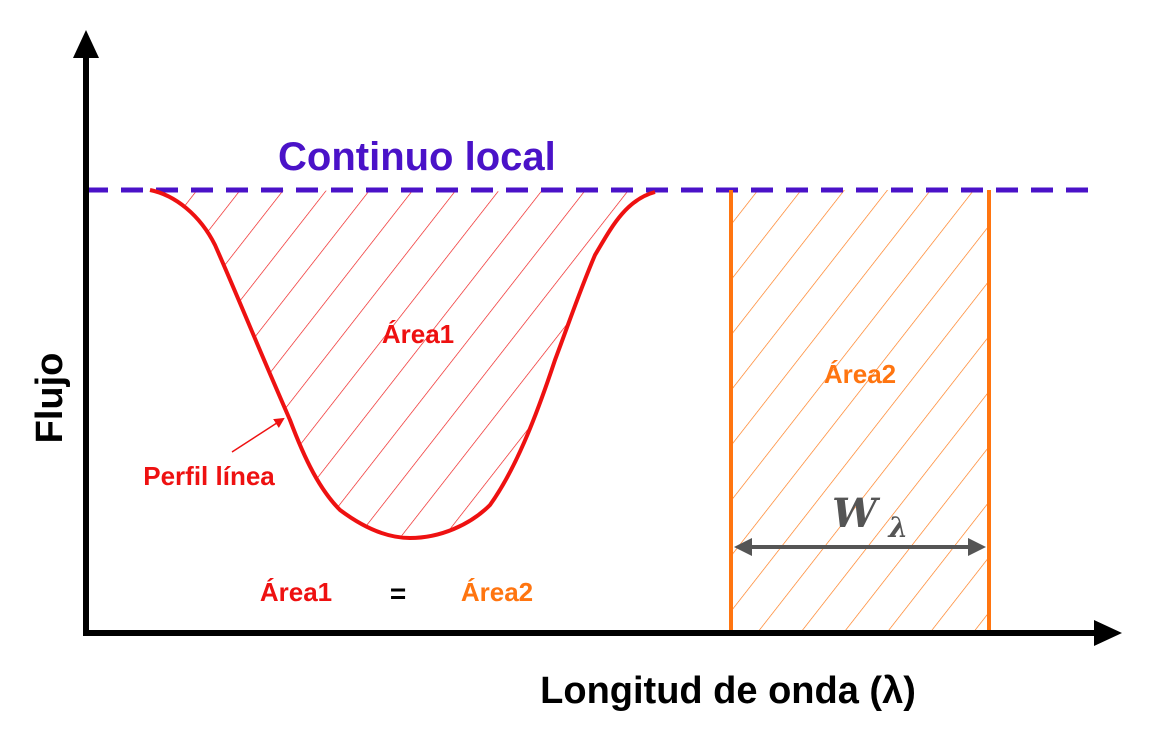 The width and height of the screenshot is (1151, 743). Describe the element at coordinates (856, 513) in the screenshot. I see `width-symbol-main: W` at that location.